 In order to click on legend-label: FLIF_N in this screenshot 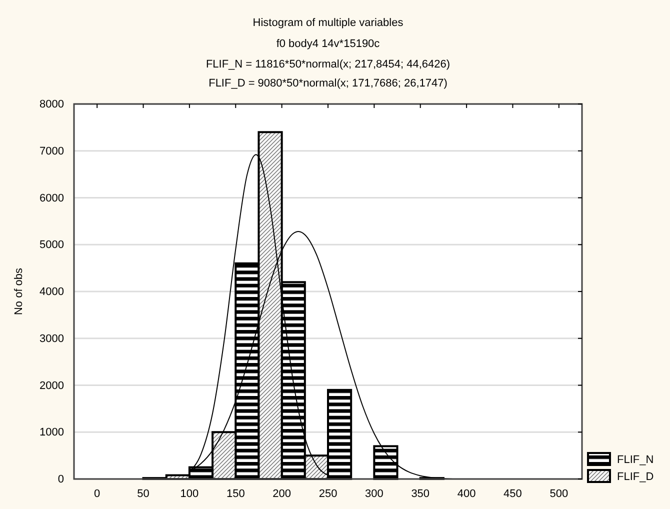, I will do `click(635, 460)`.